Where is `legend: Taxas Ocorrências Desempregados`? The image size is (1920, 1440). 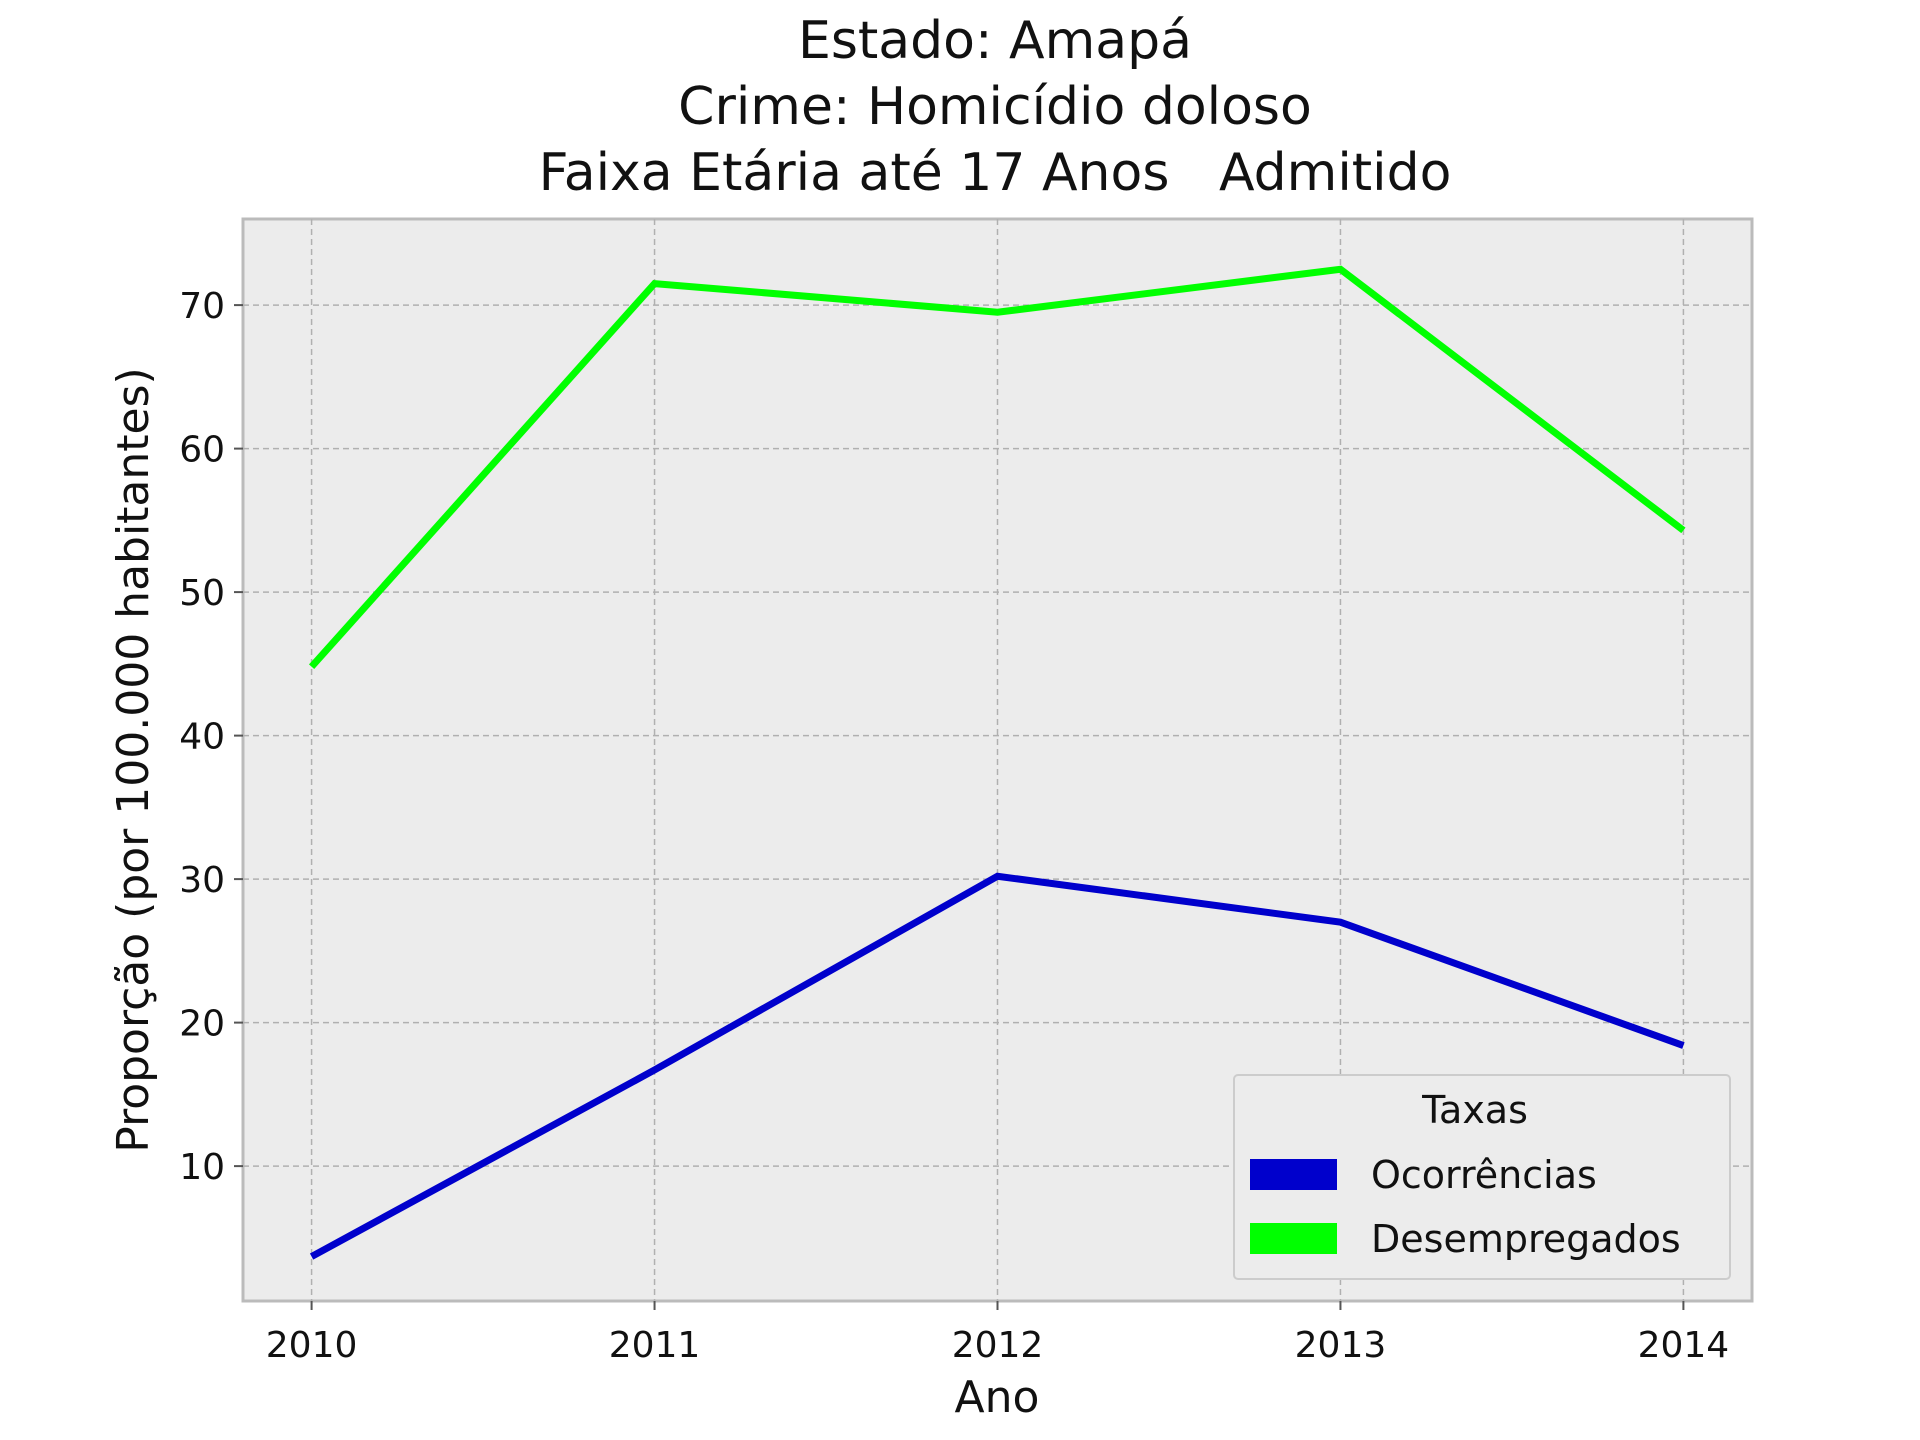
legend: Taxas Ocorrências Desempregados is located at coordinates (1482, 1177).